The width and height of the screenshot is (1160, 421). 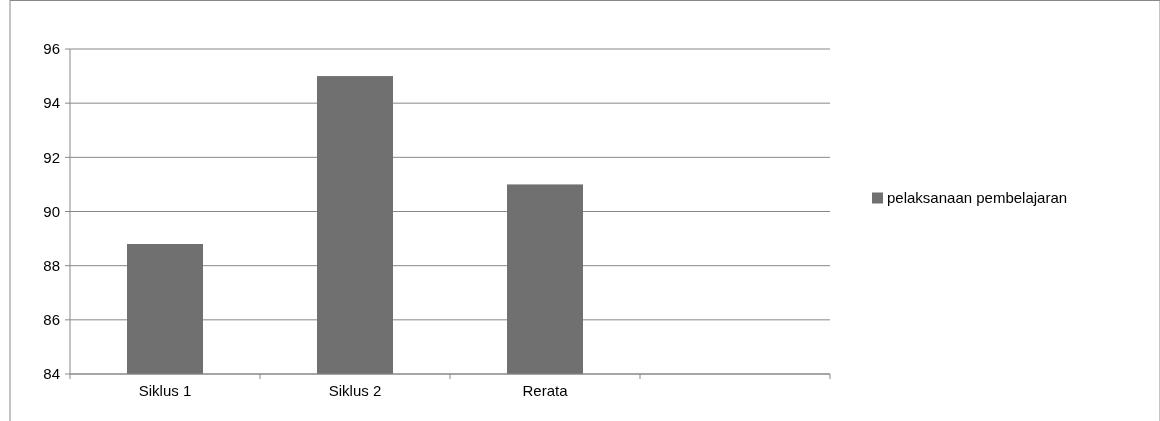 I want to click on y-tick-label: 94, so click(x=51, y=103).